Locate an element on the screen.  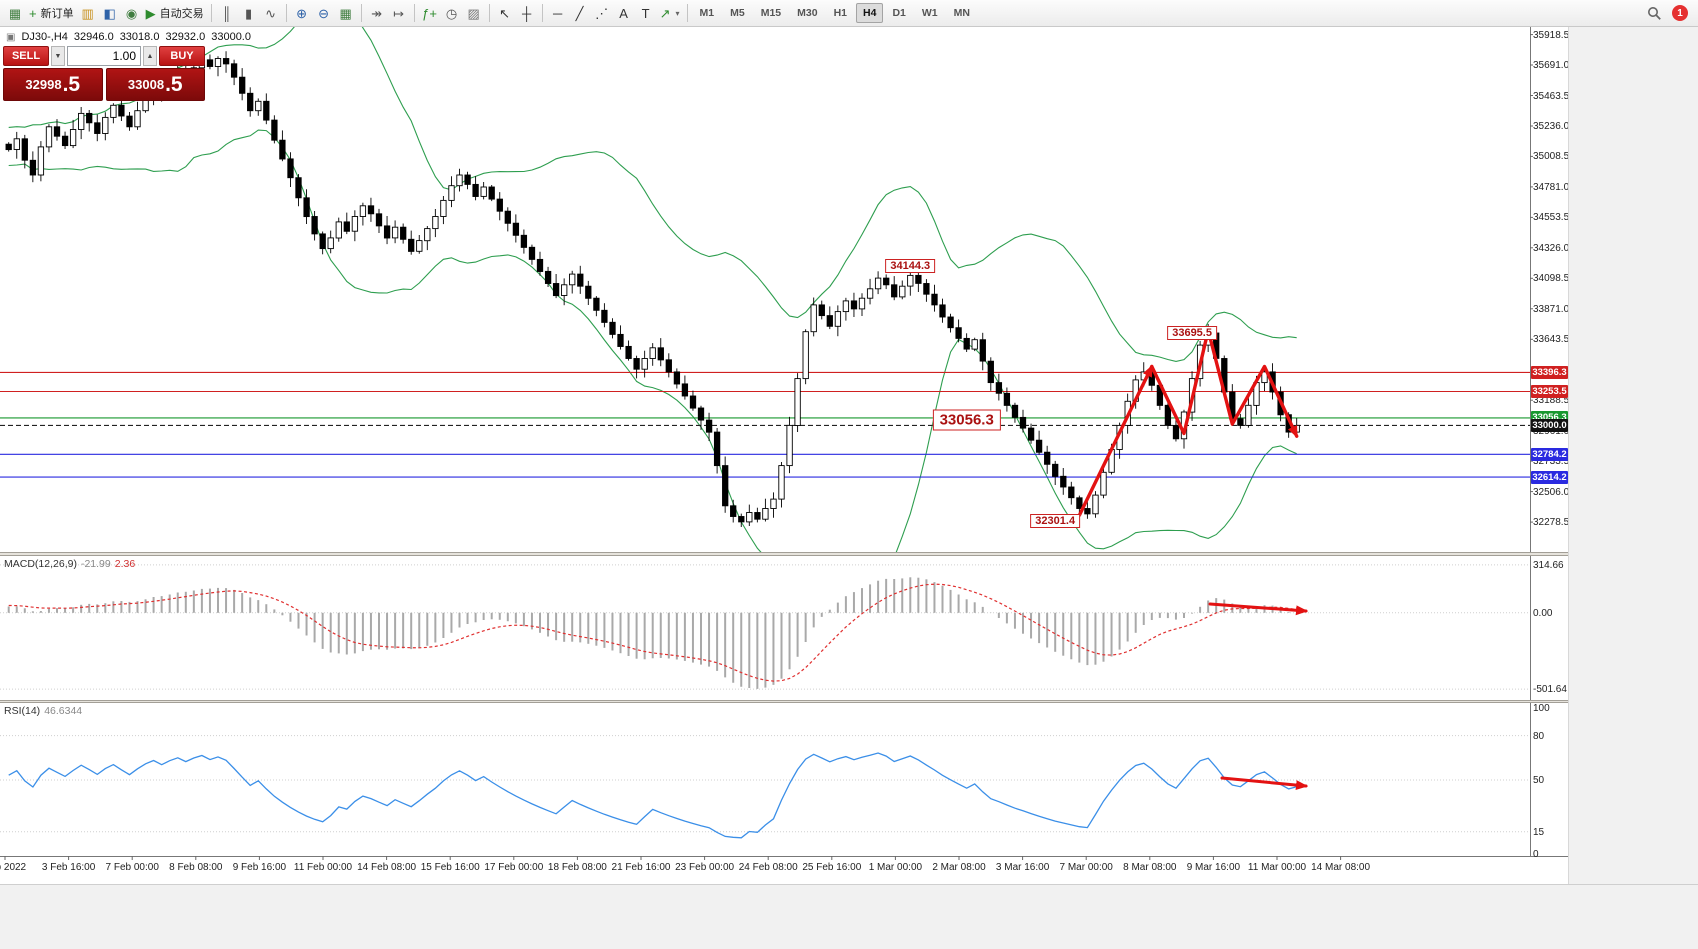
bar-chart-icon-glyph: ║ is located at coordinates (226, 13).